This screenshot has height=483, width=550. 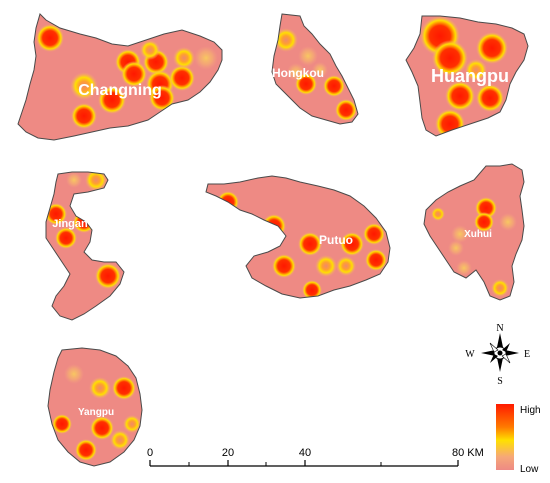 I want to click on district-yangpu: Yangpu, so click(x=95, y=407).